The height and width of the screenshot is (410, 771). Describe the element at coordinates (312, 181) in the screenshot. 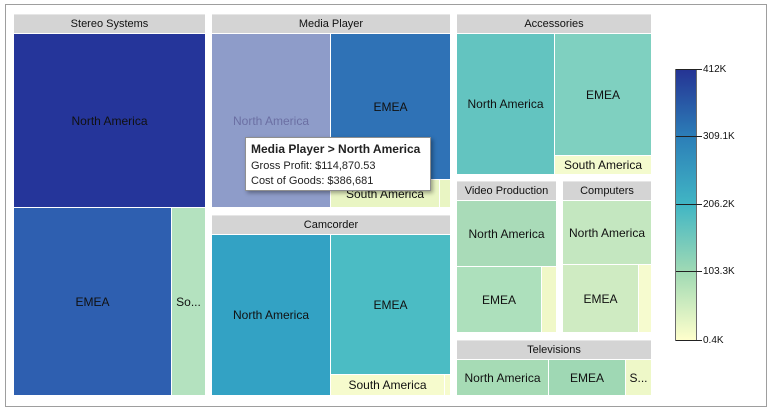

I see `tooltip-cost-of-goods: Cost of Goods: $386,681` at that location.